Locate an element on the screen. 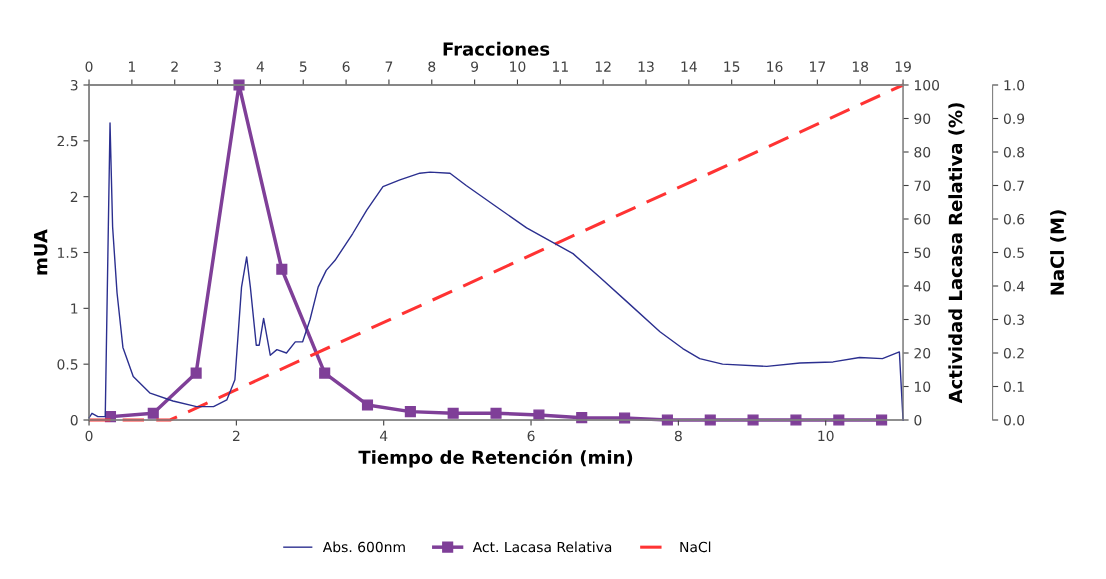  x2-tick-label: 13 is located at coordinates (646, 66).